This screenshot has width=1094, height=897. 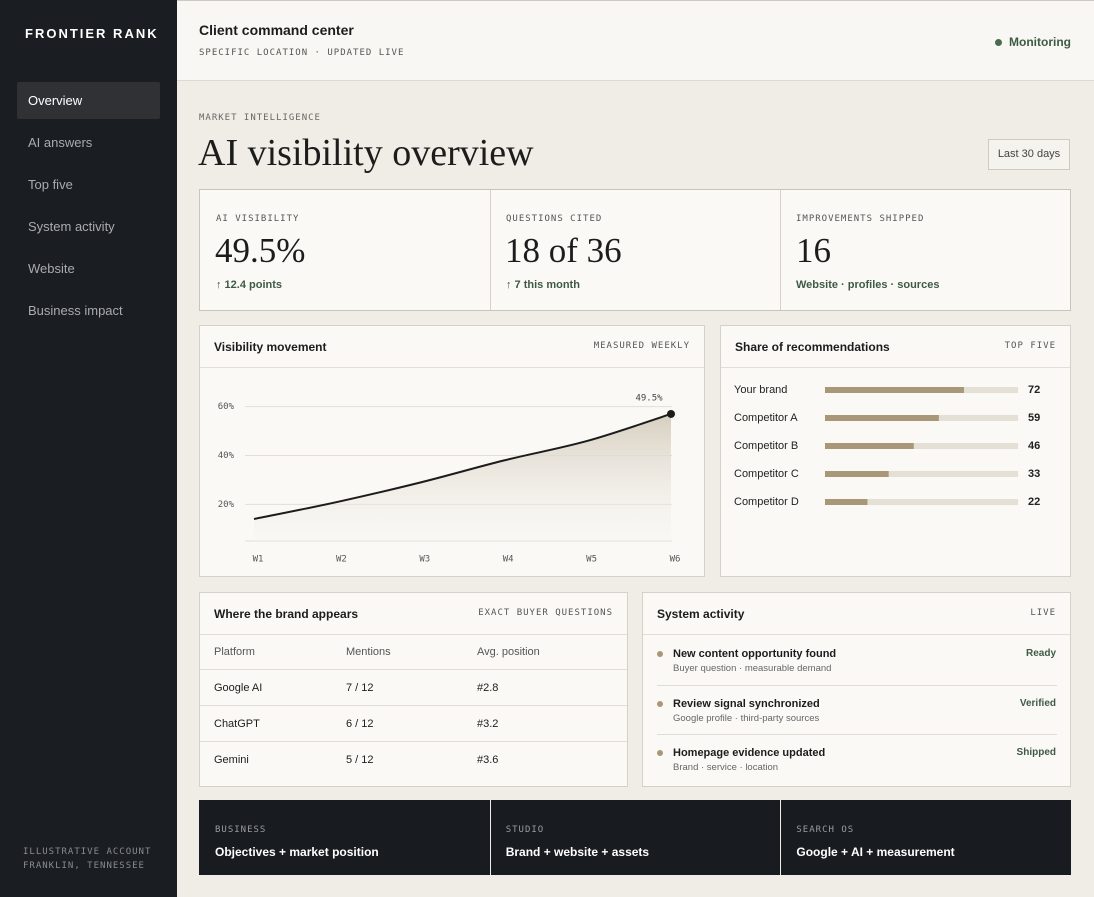 What do you see at coordinates (860, 219) in the screenshot?
I see `kpi-label: IMPROVEMENTS SHIPPED` at bounding box center [860, 219].